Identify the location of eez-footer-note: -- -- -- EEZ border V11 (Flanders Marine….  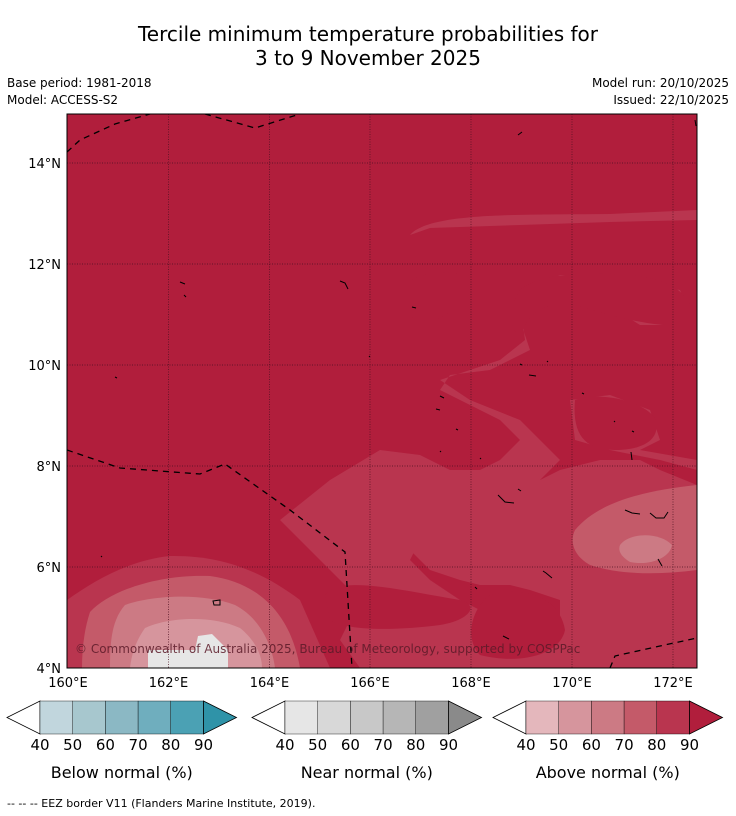
(161, 803).